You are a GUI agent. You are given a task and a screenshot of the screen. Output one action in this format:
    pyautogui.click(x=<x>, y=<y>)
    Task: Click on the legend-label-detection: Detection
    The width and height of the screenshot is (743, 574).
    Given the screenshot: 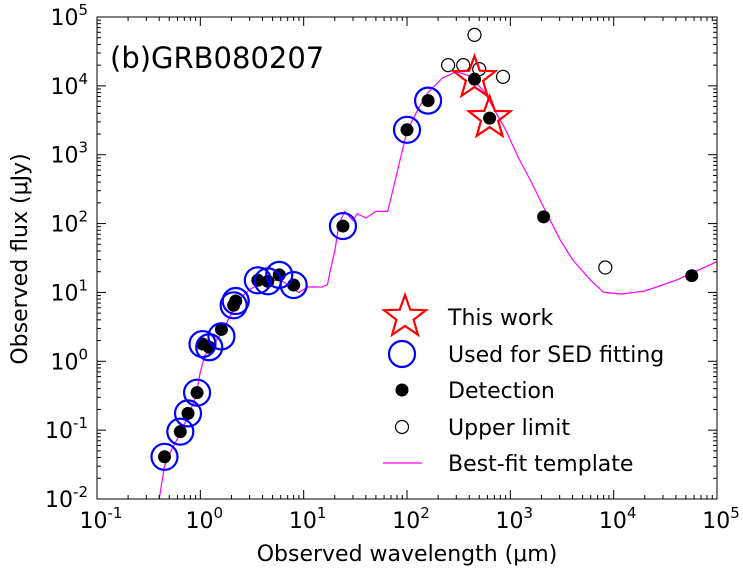 What is the action you would take?
    pyautogui.click(x=501, y=391)
    